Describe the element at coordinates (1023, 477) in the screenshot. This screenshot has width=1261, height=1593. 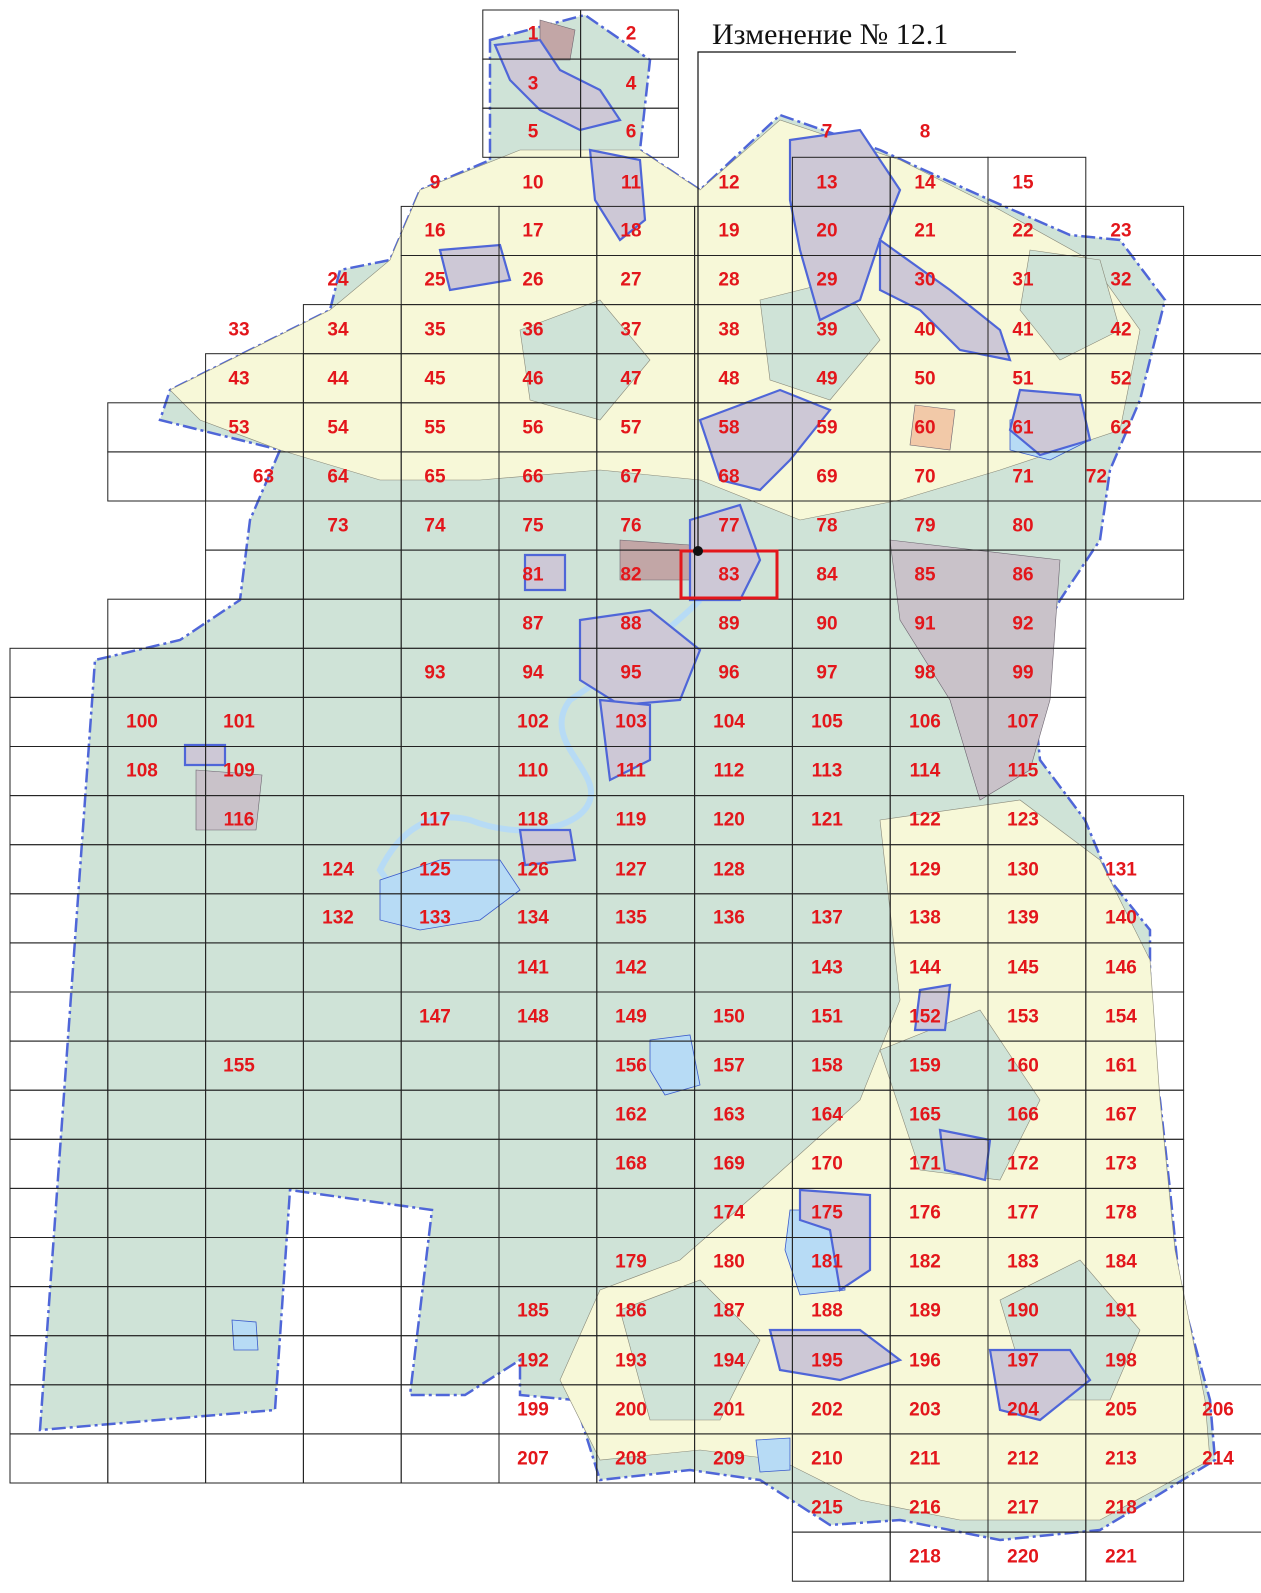
I see `sheet-label-71: 71` at that location.